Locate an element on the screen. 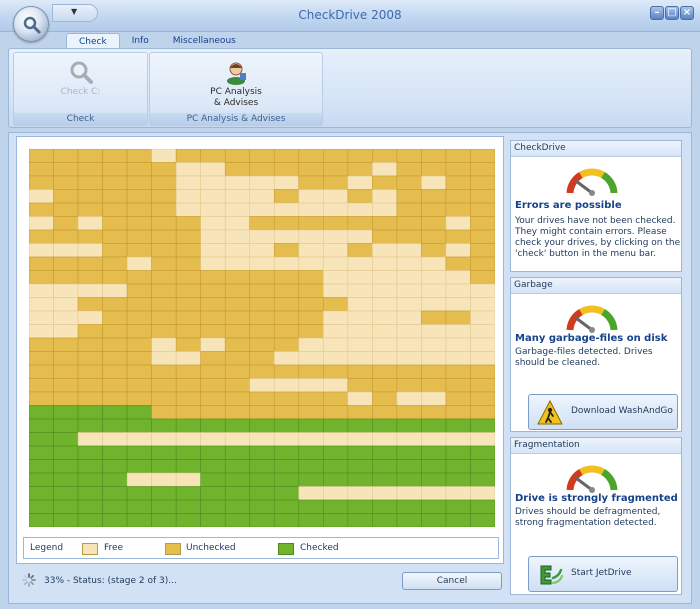 This screenshot has width=700, height=609. check-drive-button: Check C: is located at coordinates (80, 84).